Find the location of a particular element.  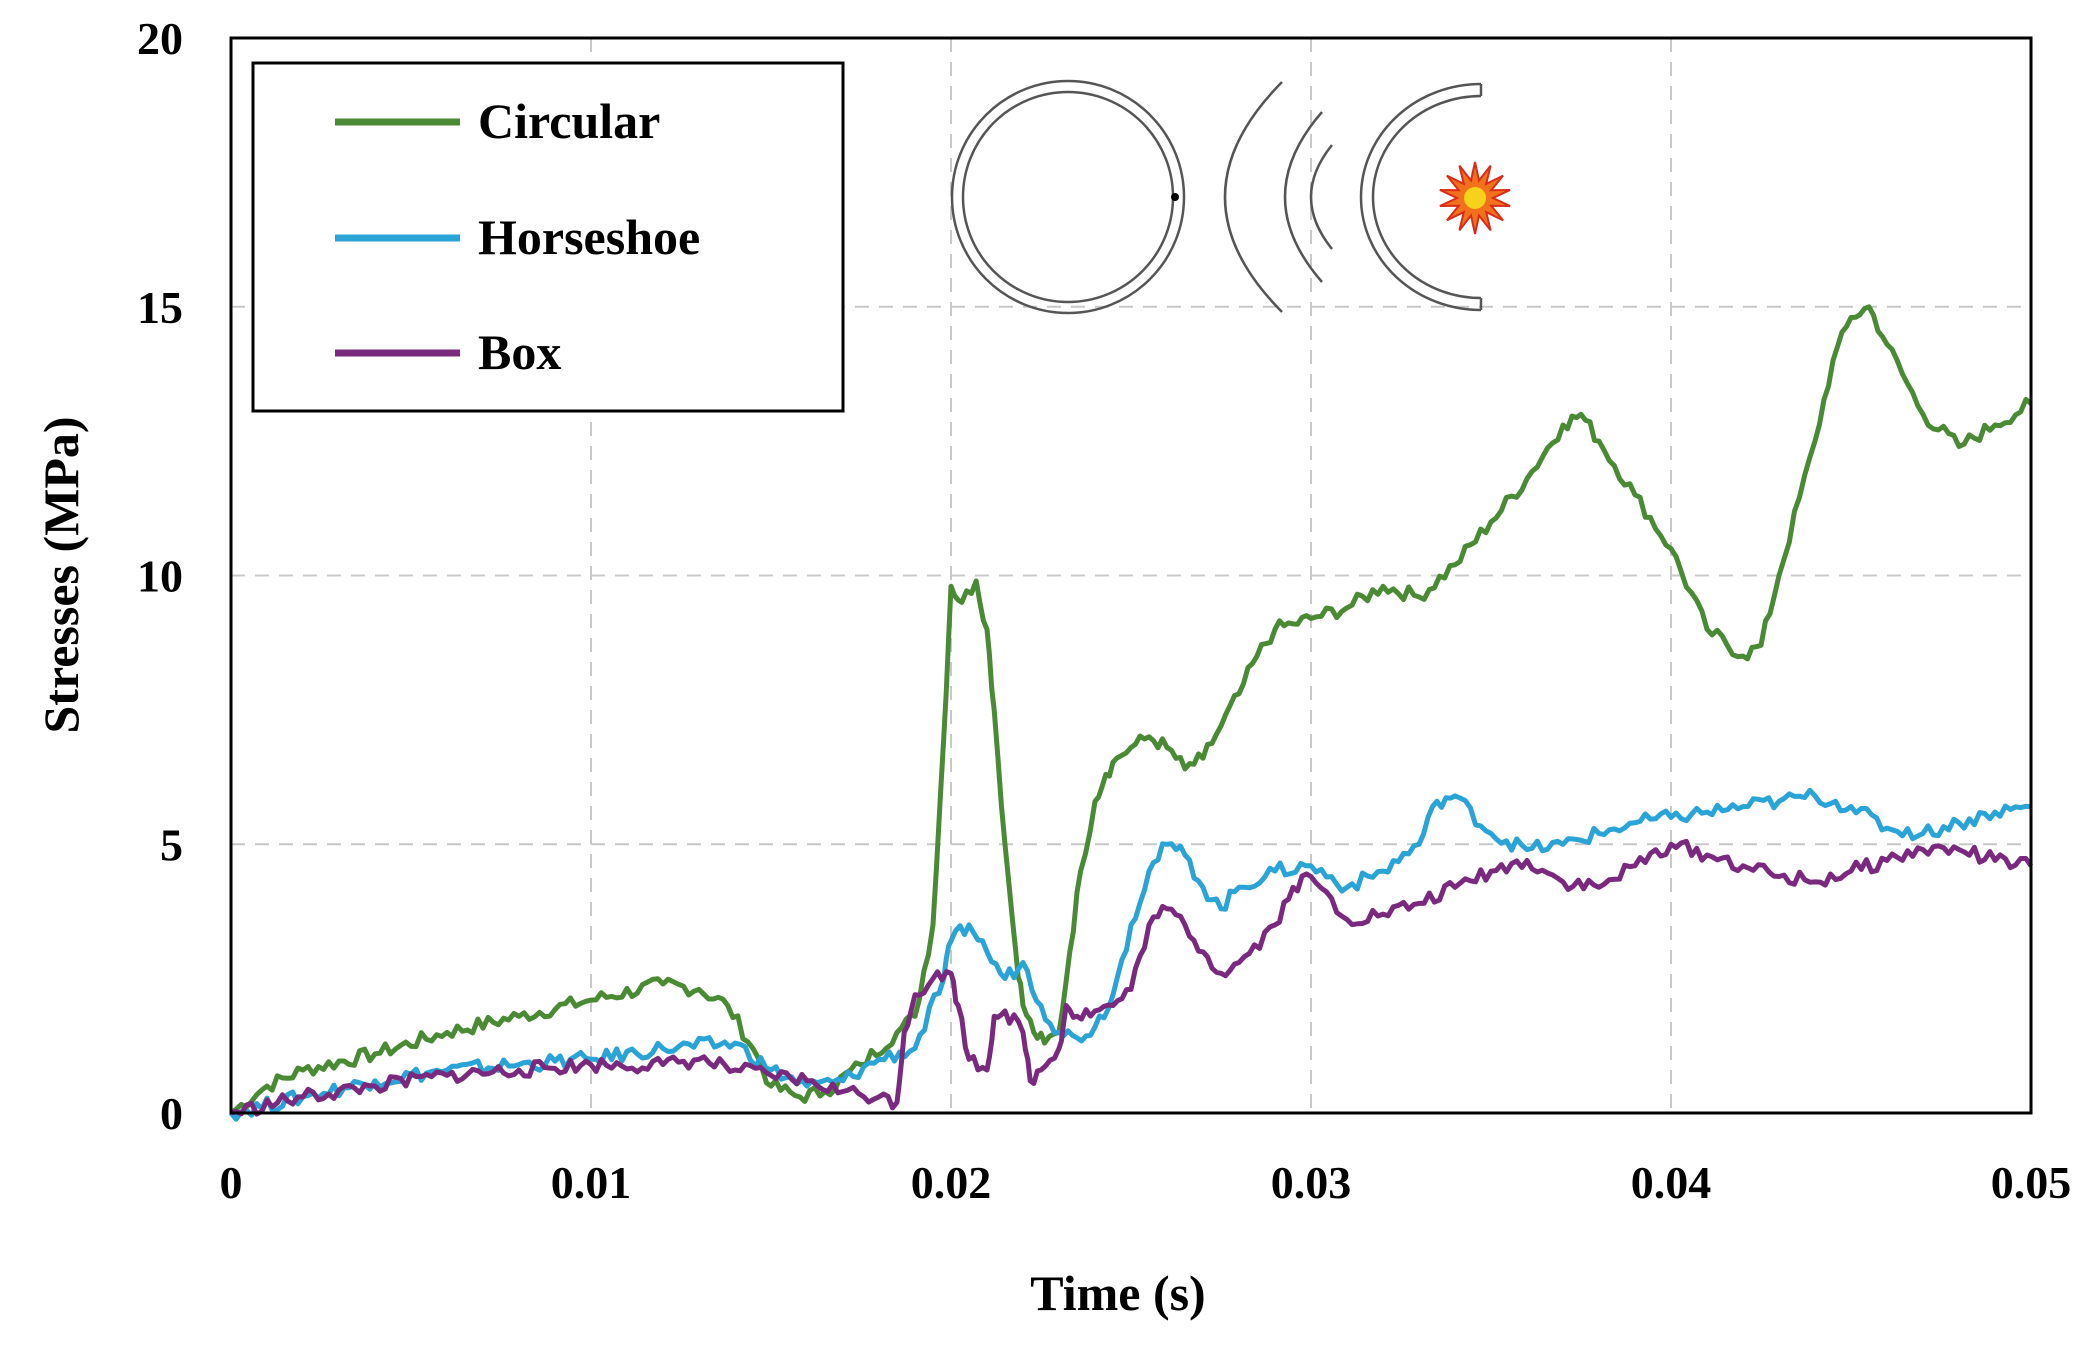

measurement-point-marker is located at coordinates (1175, 197).